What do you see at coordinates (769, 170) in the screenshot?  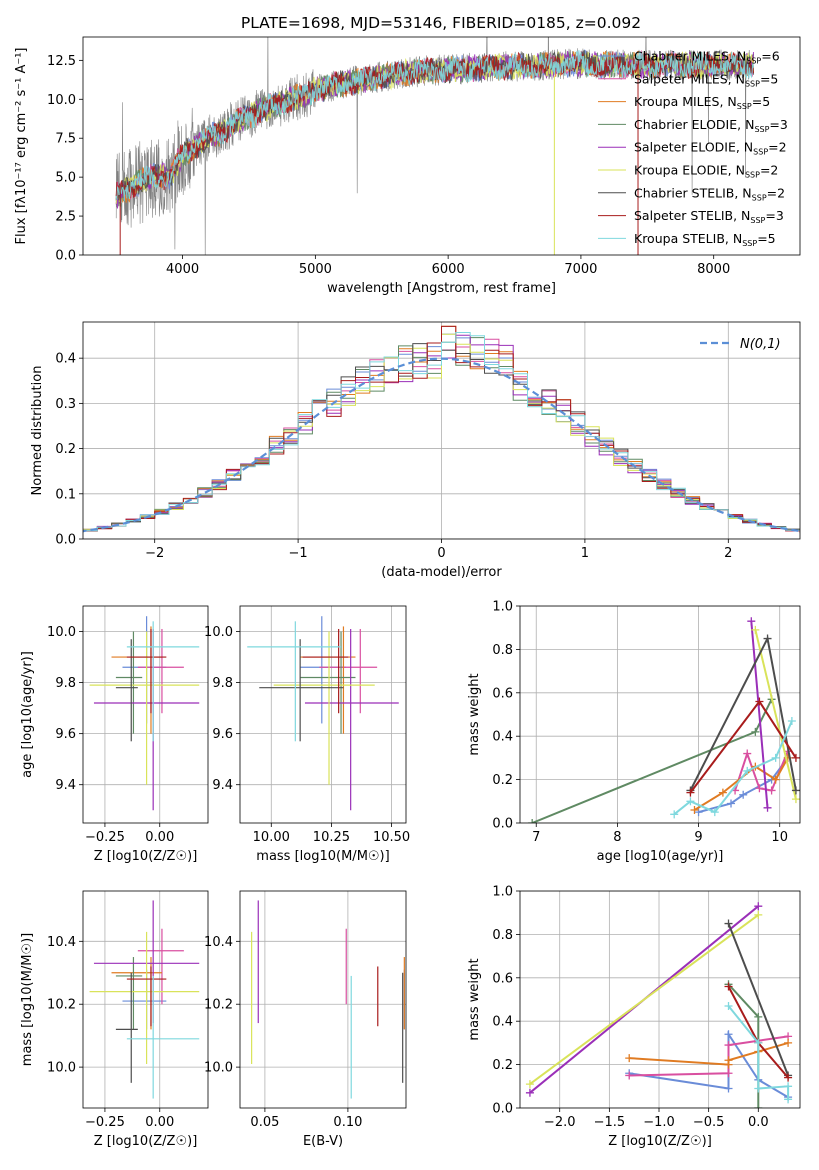 I see `legend-value: =2` at bounding box center [769, 170].